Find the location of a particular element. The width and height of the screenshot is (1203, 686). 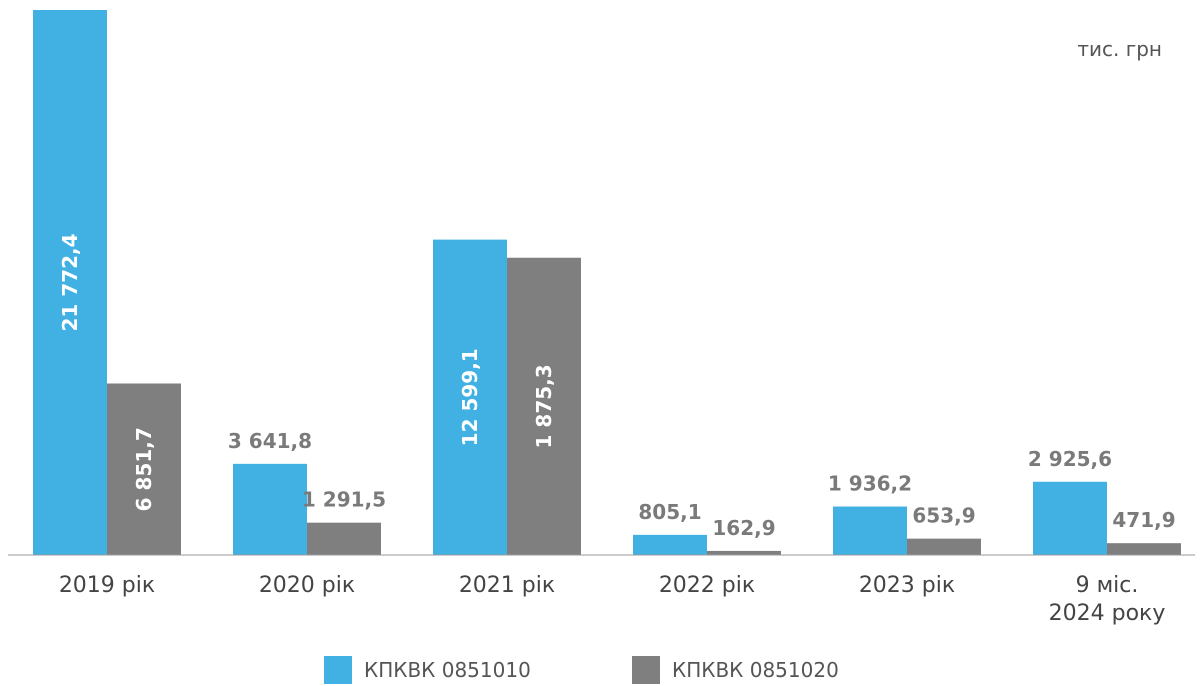

data-label-s1-3: 12 599,1 is located at coordinates (470, 397).